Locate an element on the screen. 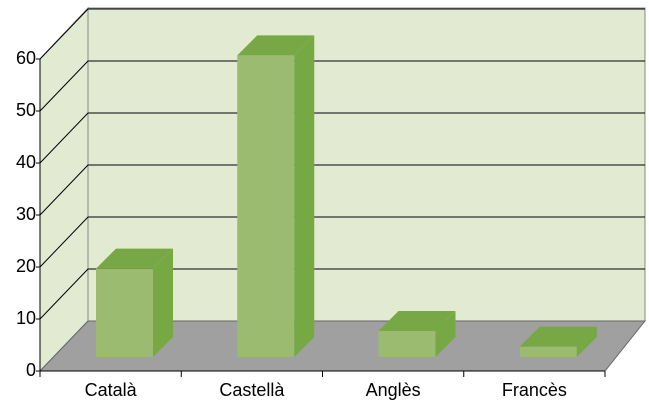 The width and height of the screenshot is (649, 405). y-tick-label: 20 is located at coordinates (26, 266).